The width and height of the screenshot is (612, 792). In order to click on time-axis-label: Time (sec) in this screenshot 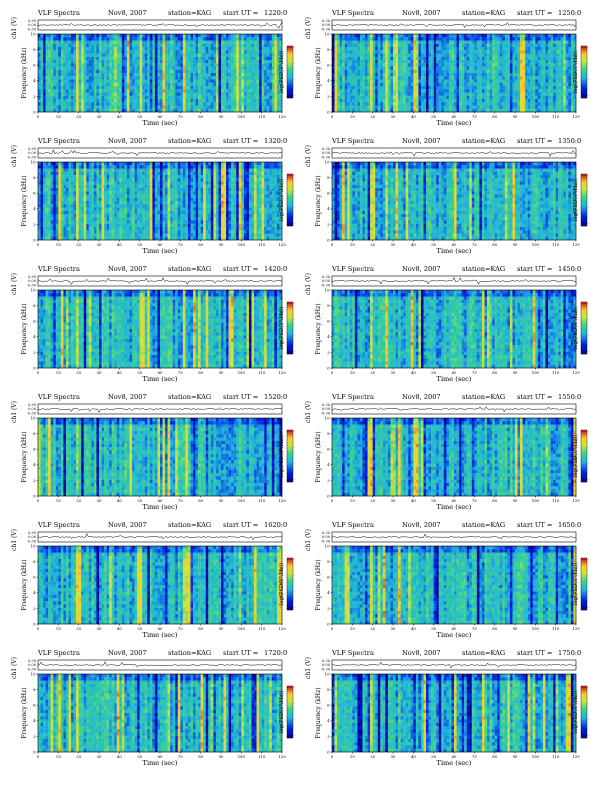, I will do `click(160, 123)`.